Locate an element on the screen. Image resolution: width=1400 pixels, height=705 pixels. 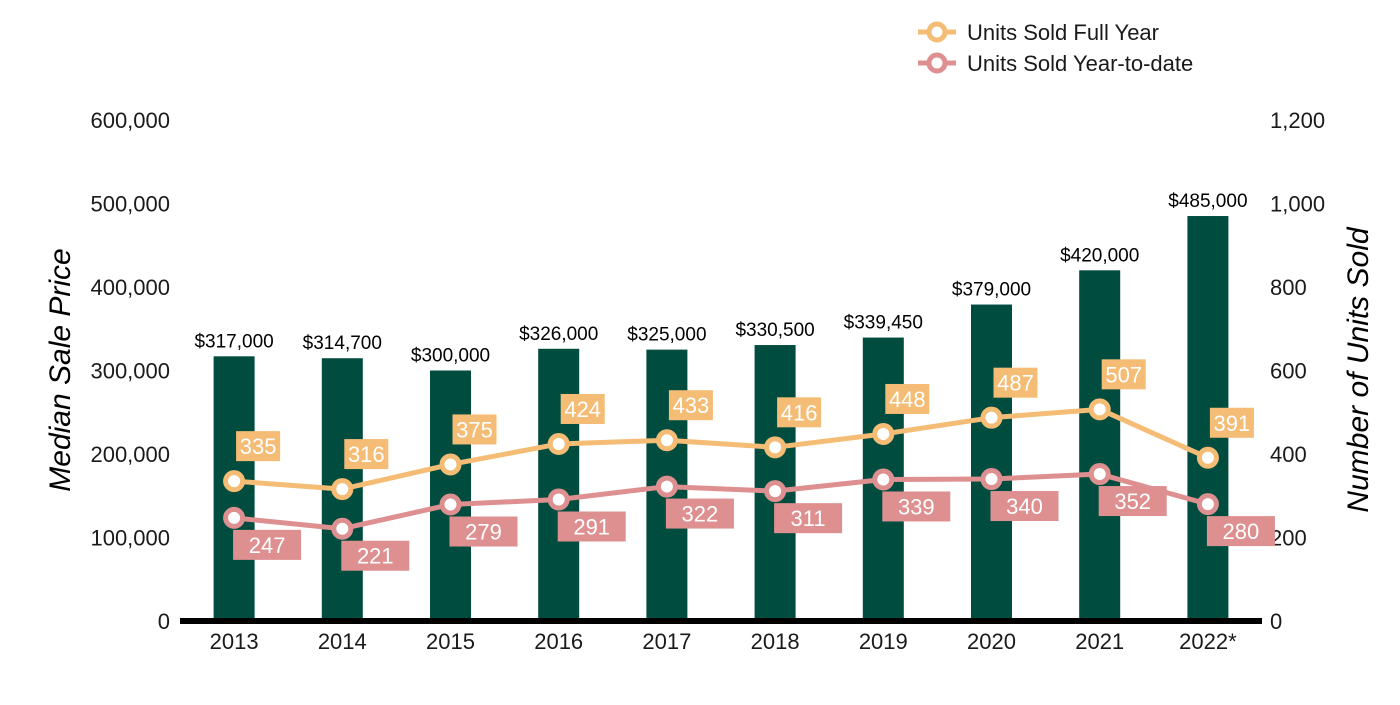
y-left-tick-label: 0 is located at coordinates (164, 621).